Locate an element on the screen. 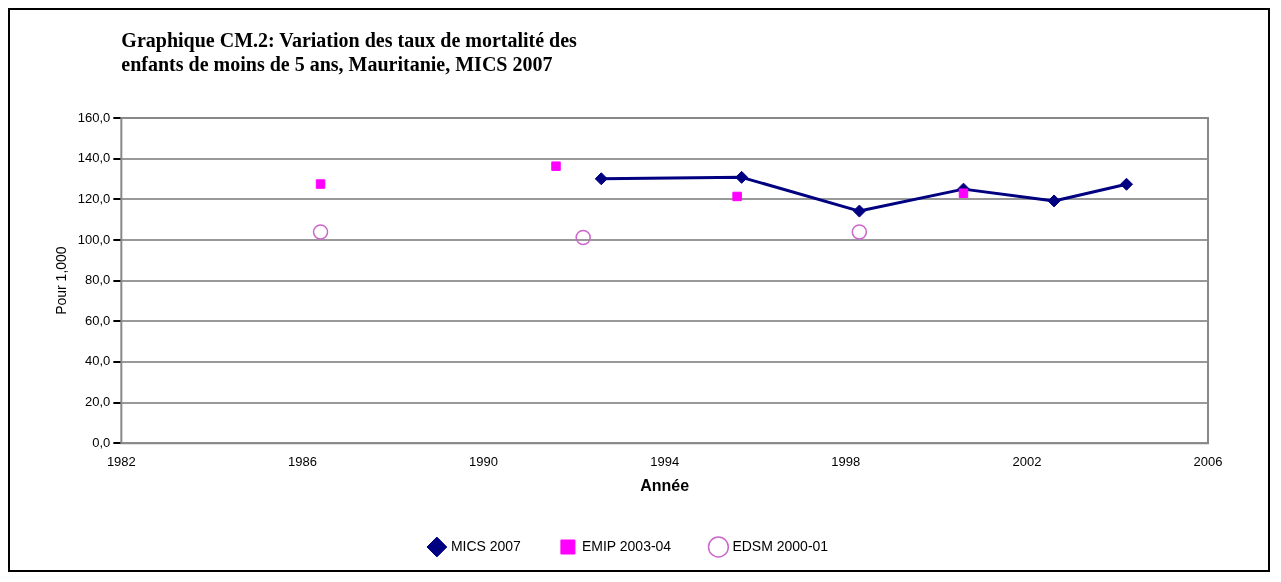  legend-label: EMIP 2003-04 is located at coordinates (626, 545).